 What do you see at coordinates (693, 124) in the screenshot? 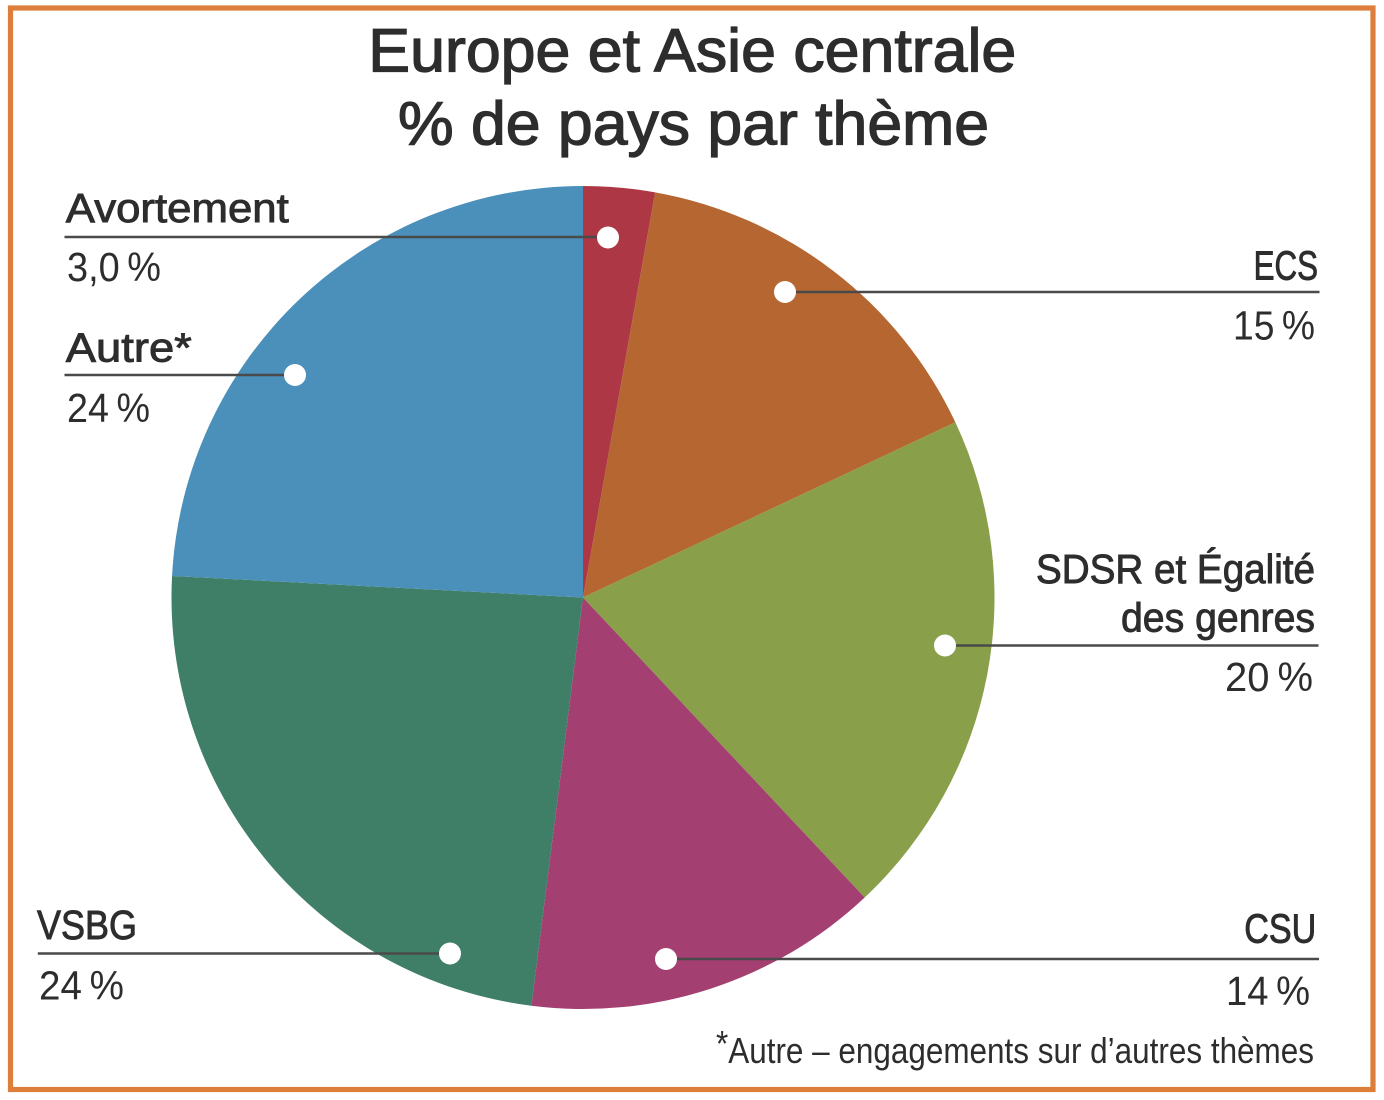
I see `svg-text: % de pays par thème` at bounding box center [693, 124].